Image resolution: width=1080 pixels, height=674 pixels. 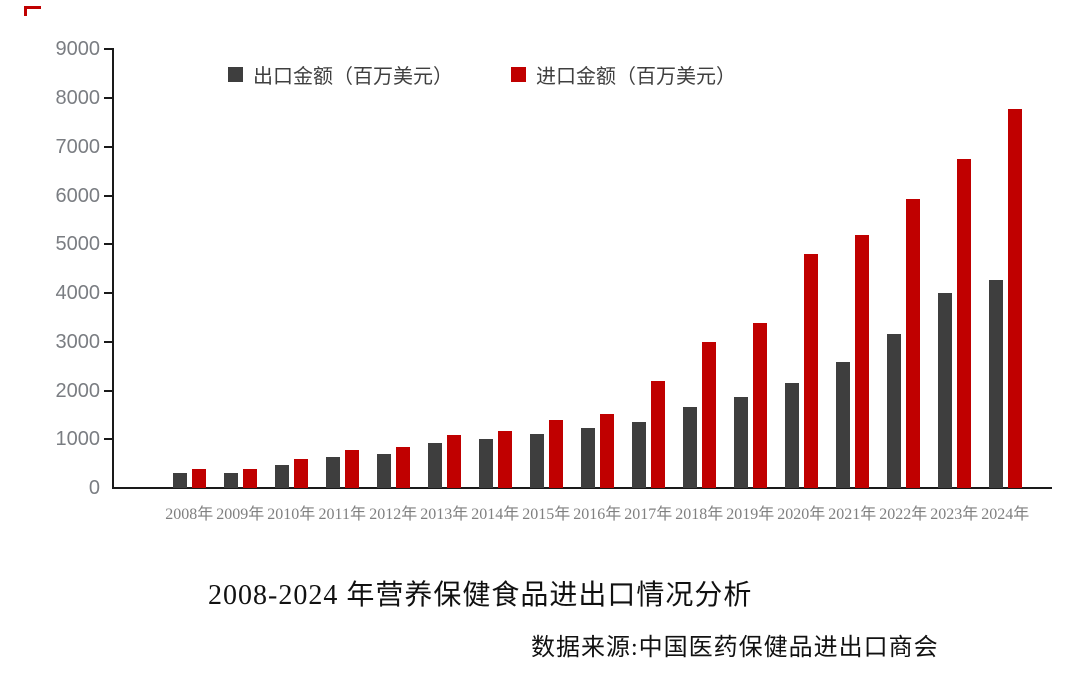 I want to click on y-tick-label-9000: 9000, so click(x=78, y=49).